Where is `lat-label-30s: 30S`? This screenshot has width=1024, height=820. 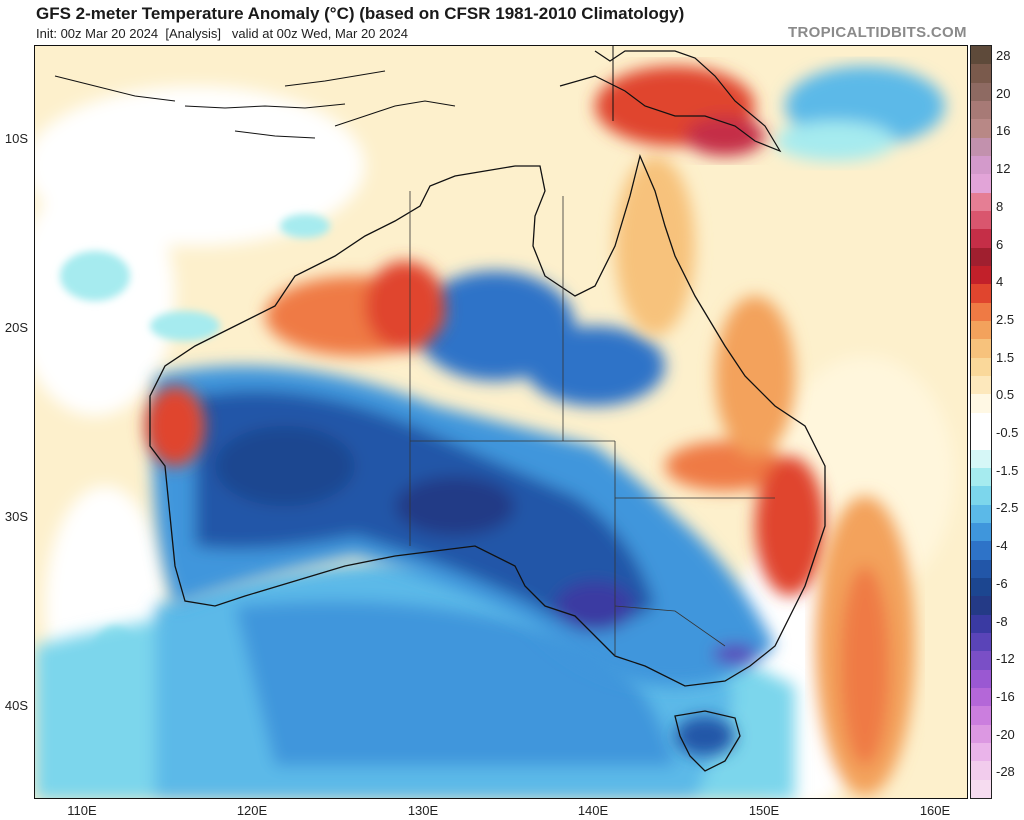 lat-label-30s: 30S is located at coordinates (16, 516).